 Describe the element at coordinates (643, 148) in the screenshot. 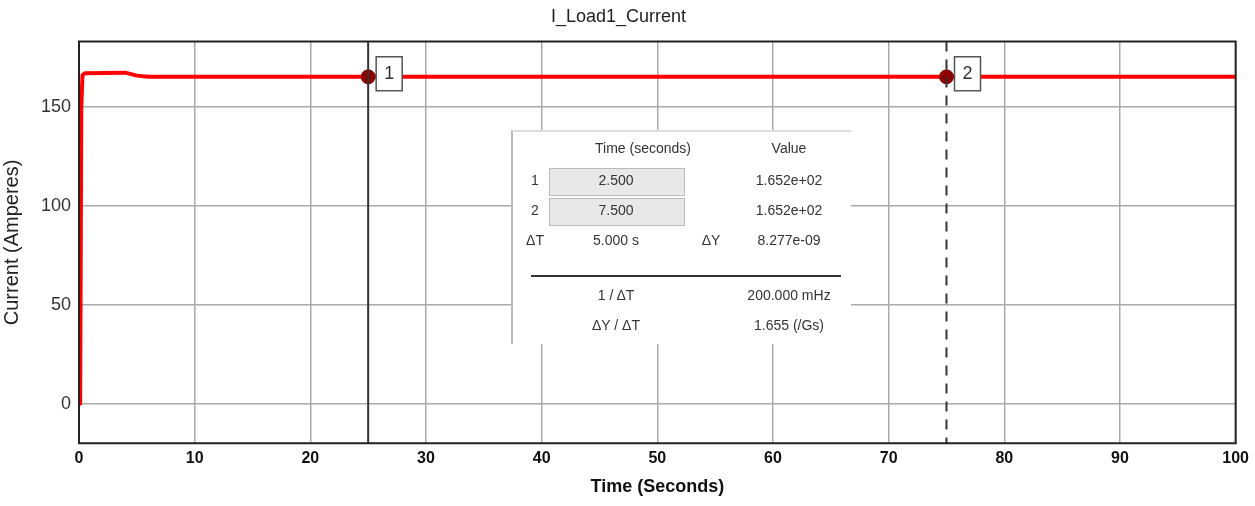

I see `annotation: Time (seconds)` at that location.